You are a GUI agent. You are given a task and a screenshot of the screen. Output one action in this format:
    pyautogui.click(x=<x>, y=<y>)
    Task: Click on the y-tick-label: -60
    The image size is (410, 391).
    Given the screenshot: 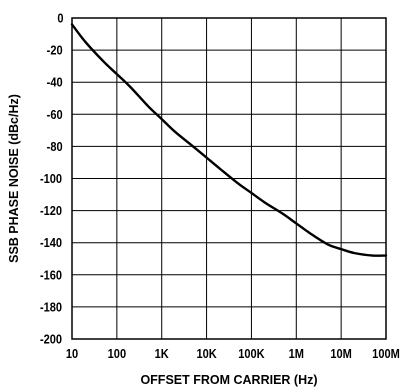 What is the action you would take?
    pyautogui.click(x=55, y=114)
    